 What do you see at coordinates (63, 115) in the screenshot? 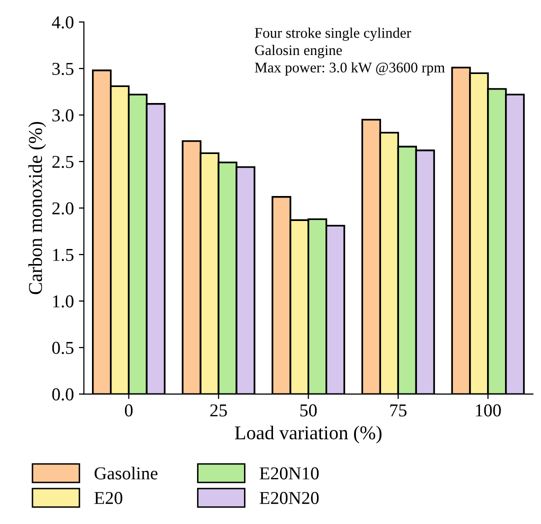
I see `y-tick-label: 3.0` at bounding box center [63, 115].